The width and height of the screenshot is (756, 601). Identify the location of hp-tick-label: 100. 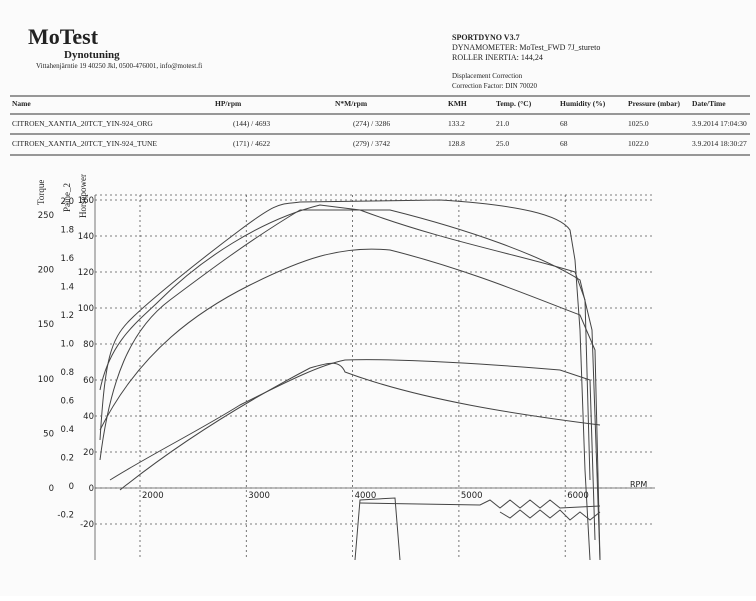
(86, 309).